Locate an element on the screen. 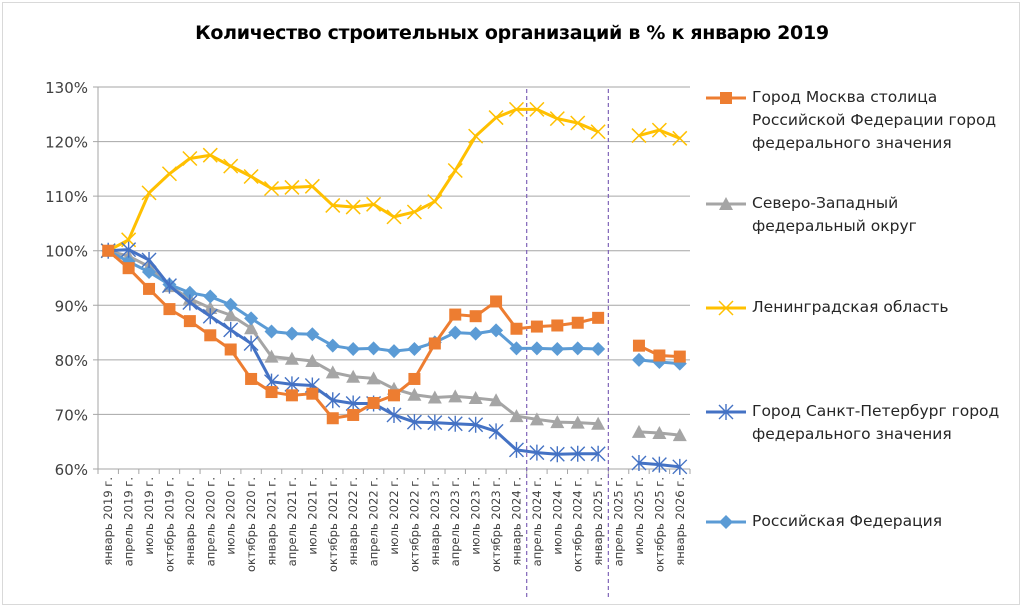 This screenshot has width=1024, height=609. x-tick-label: июль 2021 г. is located at coordinates (312, 516).